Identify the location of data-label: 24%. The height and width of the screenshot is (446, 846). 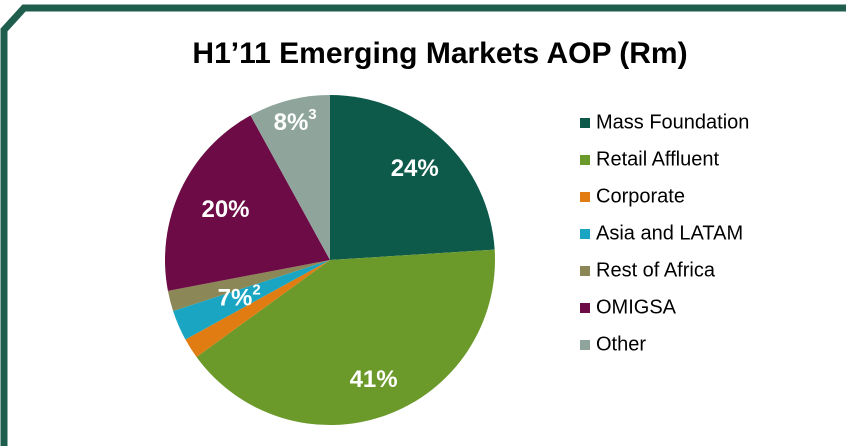
(415, 168).